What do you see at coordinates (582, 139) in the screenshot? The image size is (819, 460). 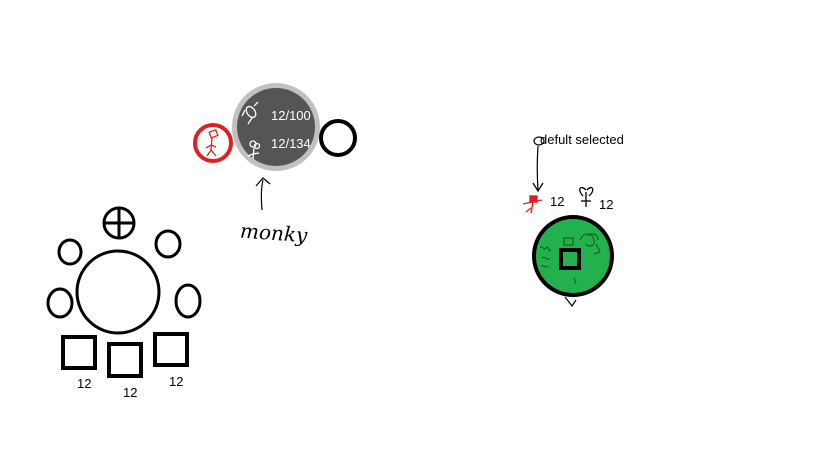 I see `note-default-selected: defult selected` at bounding box center [582, 139].